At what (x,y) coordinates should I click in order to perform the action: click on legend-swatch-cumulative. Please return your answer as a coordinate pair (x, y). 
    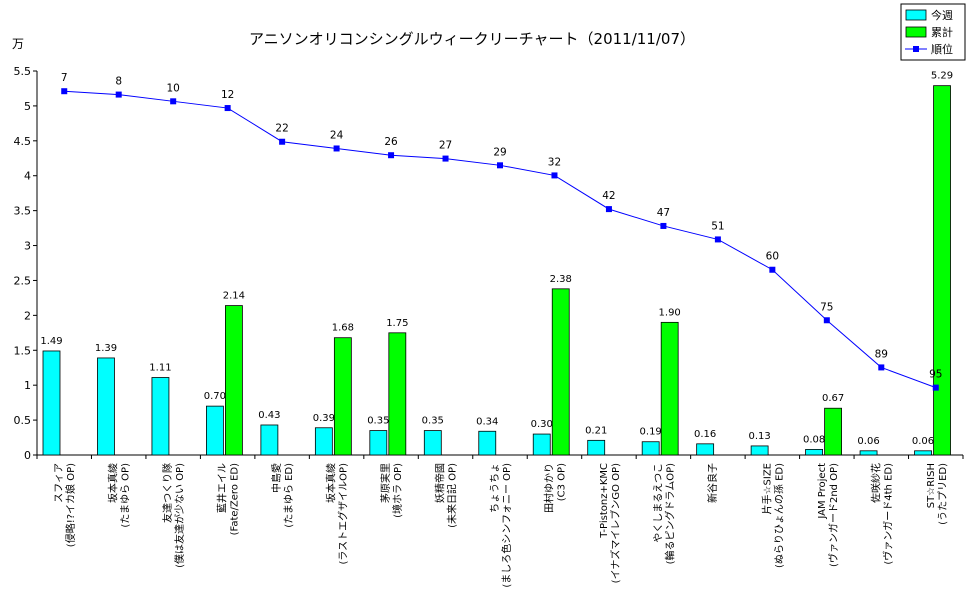
    Looking at the image, I should click on (916, 32).